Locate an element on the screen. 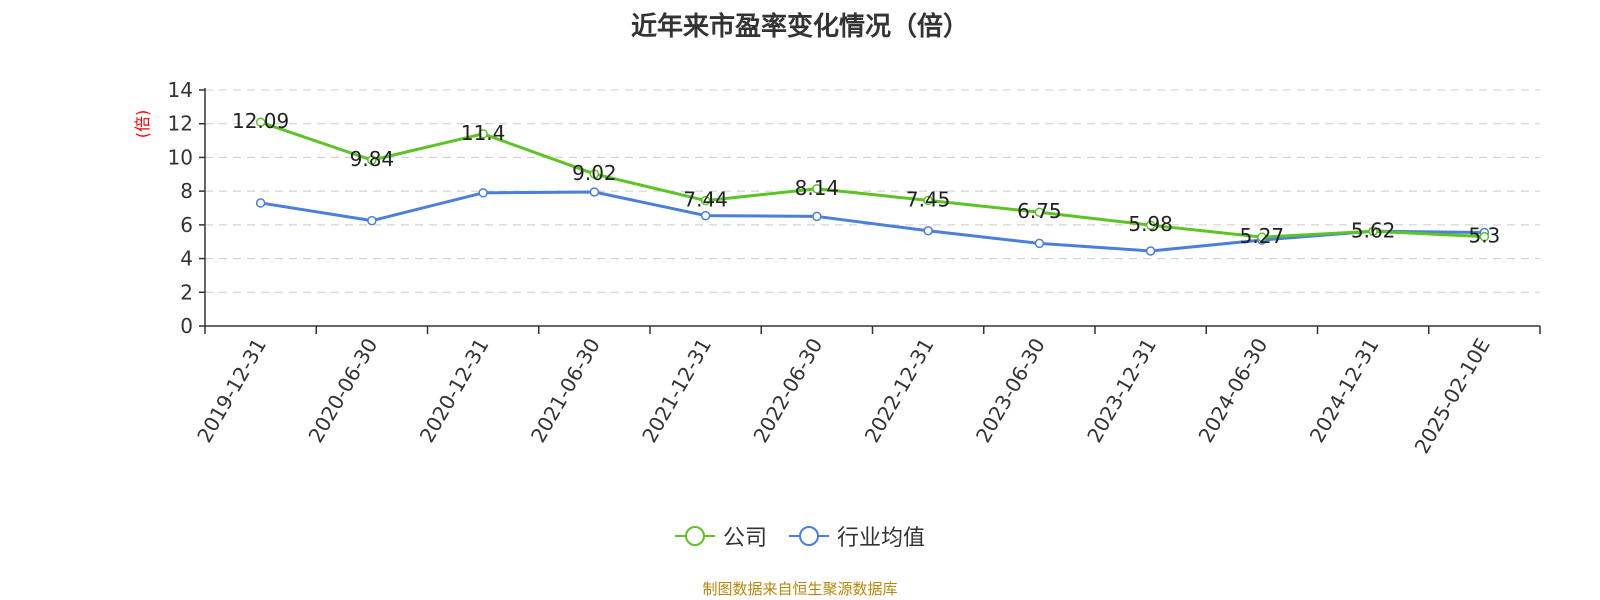  data-label: 8.14 is located at coordinates (817, 188).